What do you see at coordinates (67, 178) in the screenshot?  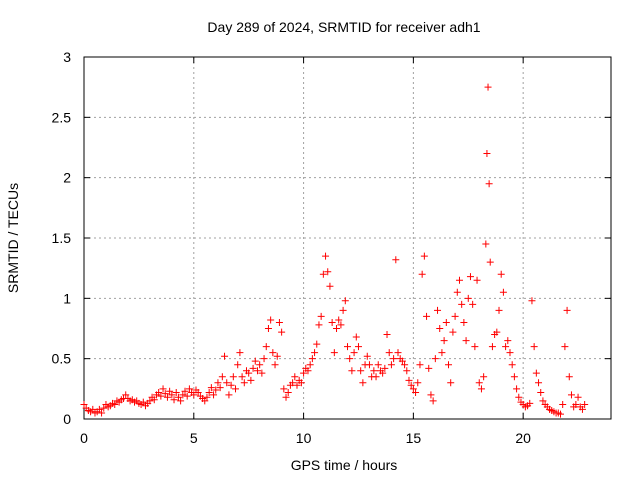 I see `y-tick-label: 2` at bounding box center [67, 178].